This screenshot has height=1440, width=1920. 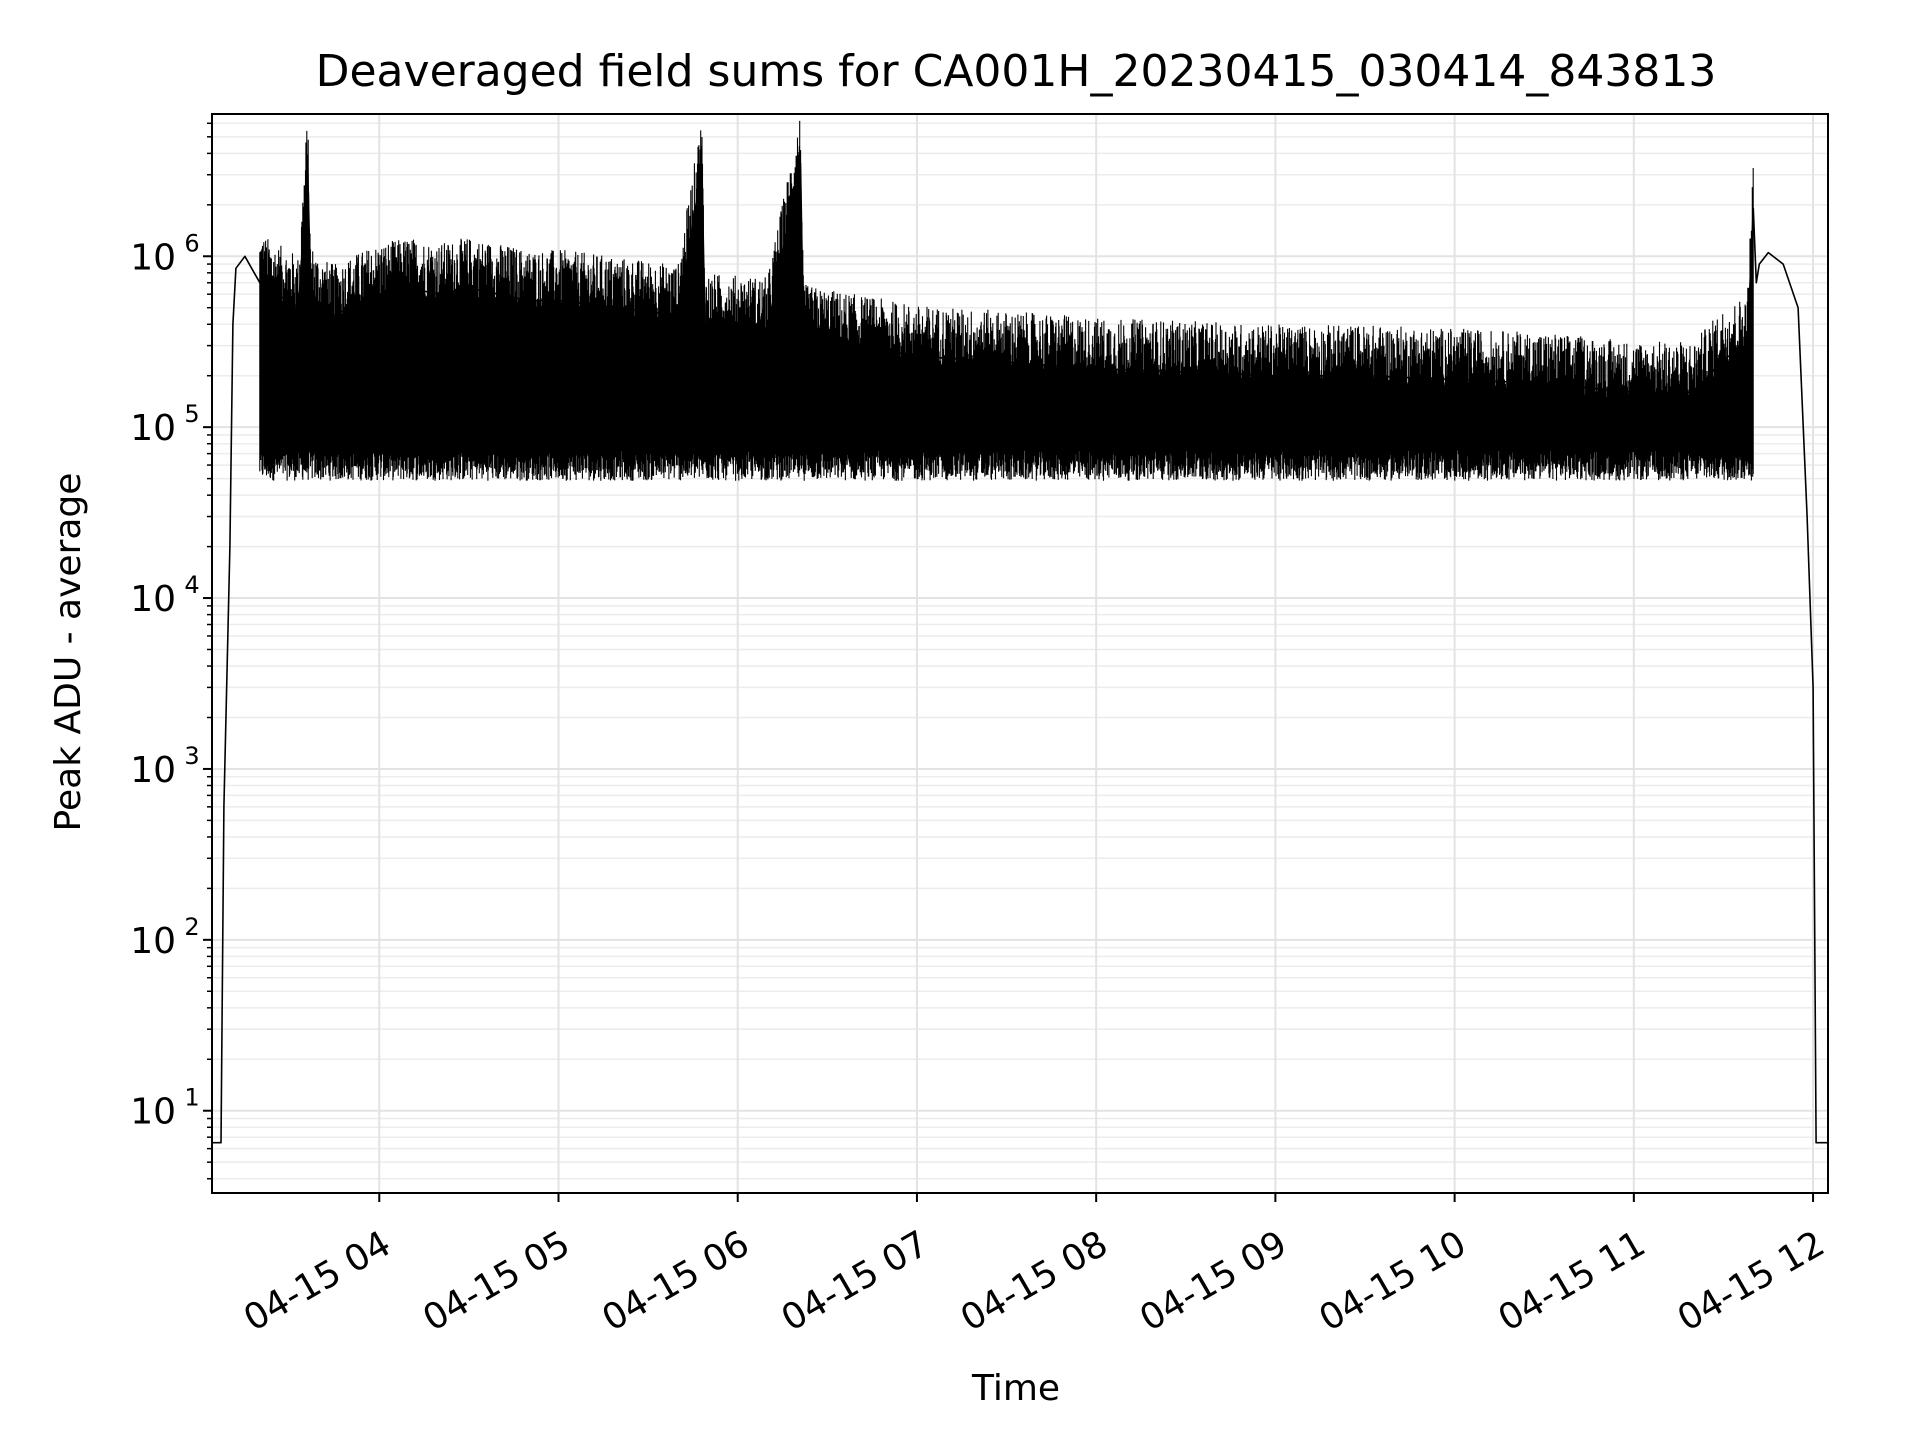 I want to click on y-tick-exponent: 5, so click(x=191, y=414).